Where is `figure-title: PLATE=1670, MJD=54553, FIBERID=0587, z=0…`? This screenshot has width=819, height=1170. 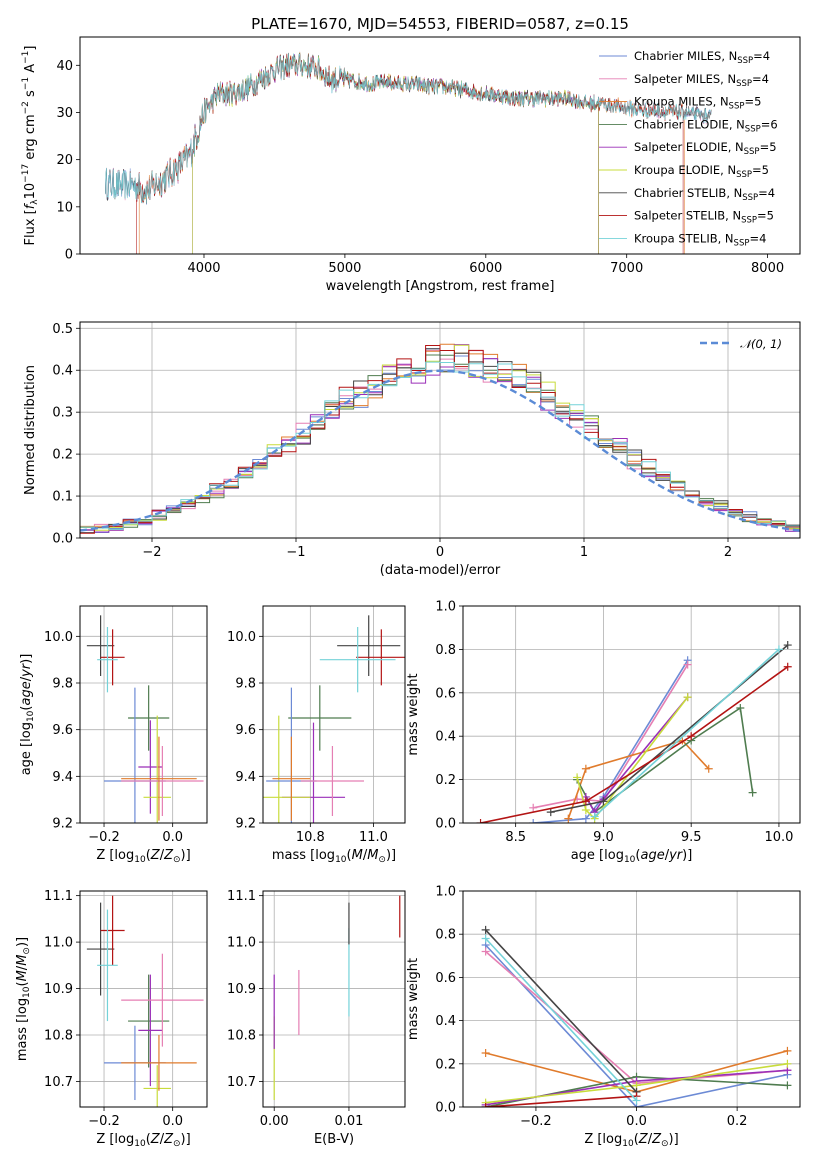 figure-title: PLATE=1670, MJD=54553, FIBERID=0587, z=0… is located at coordinates (440, 24).